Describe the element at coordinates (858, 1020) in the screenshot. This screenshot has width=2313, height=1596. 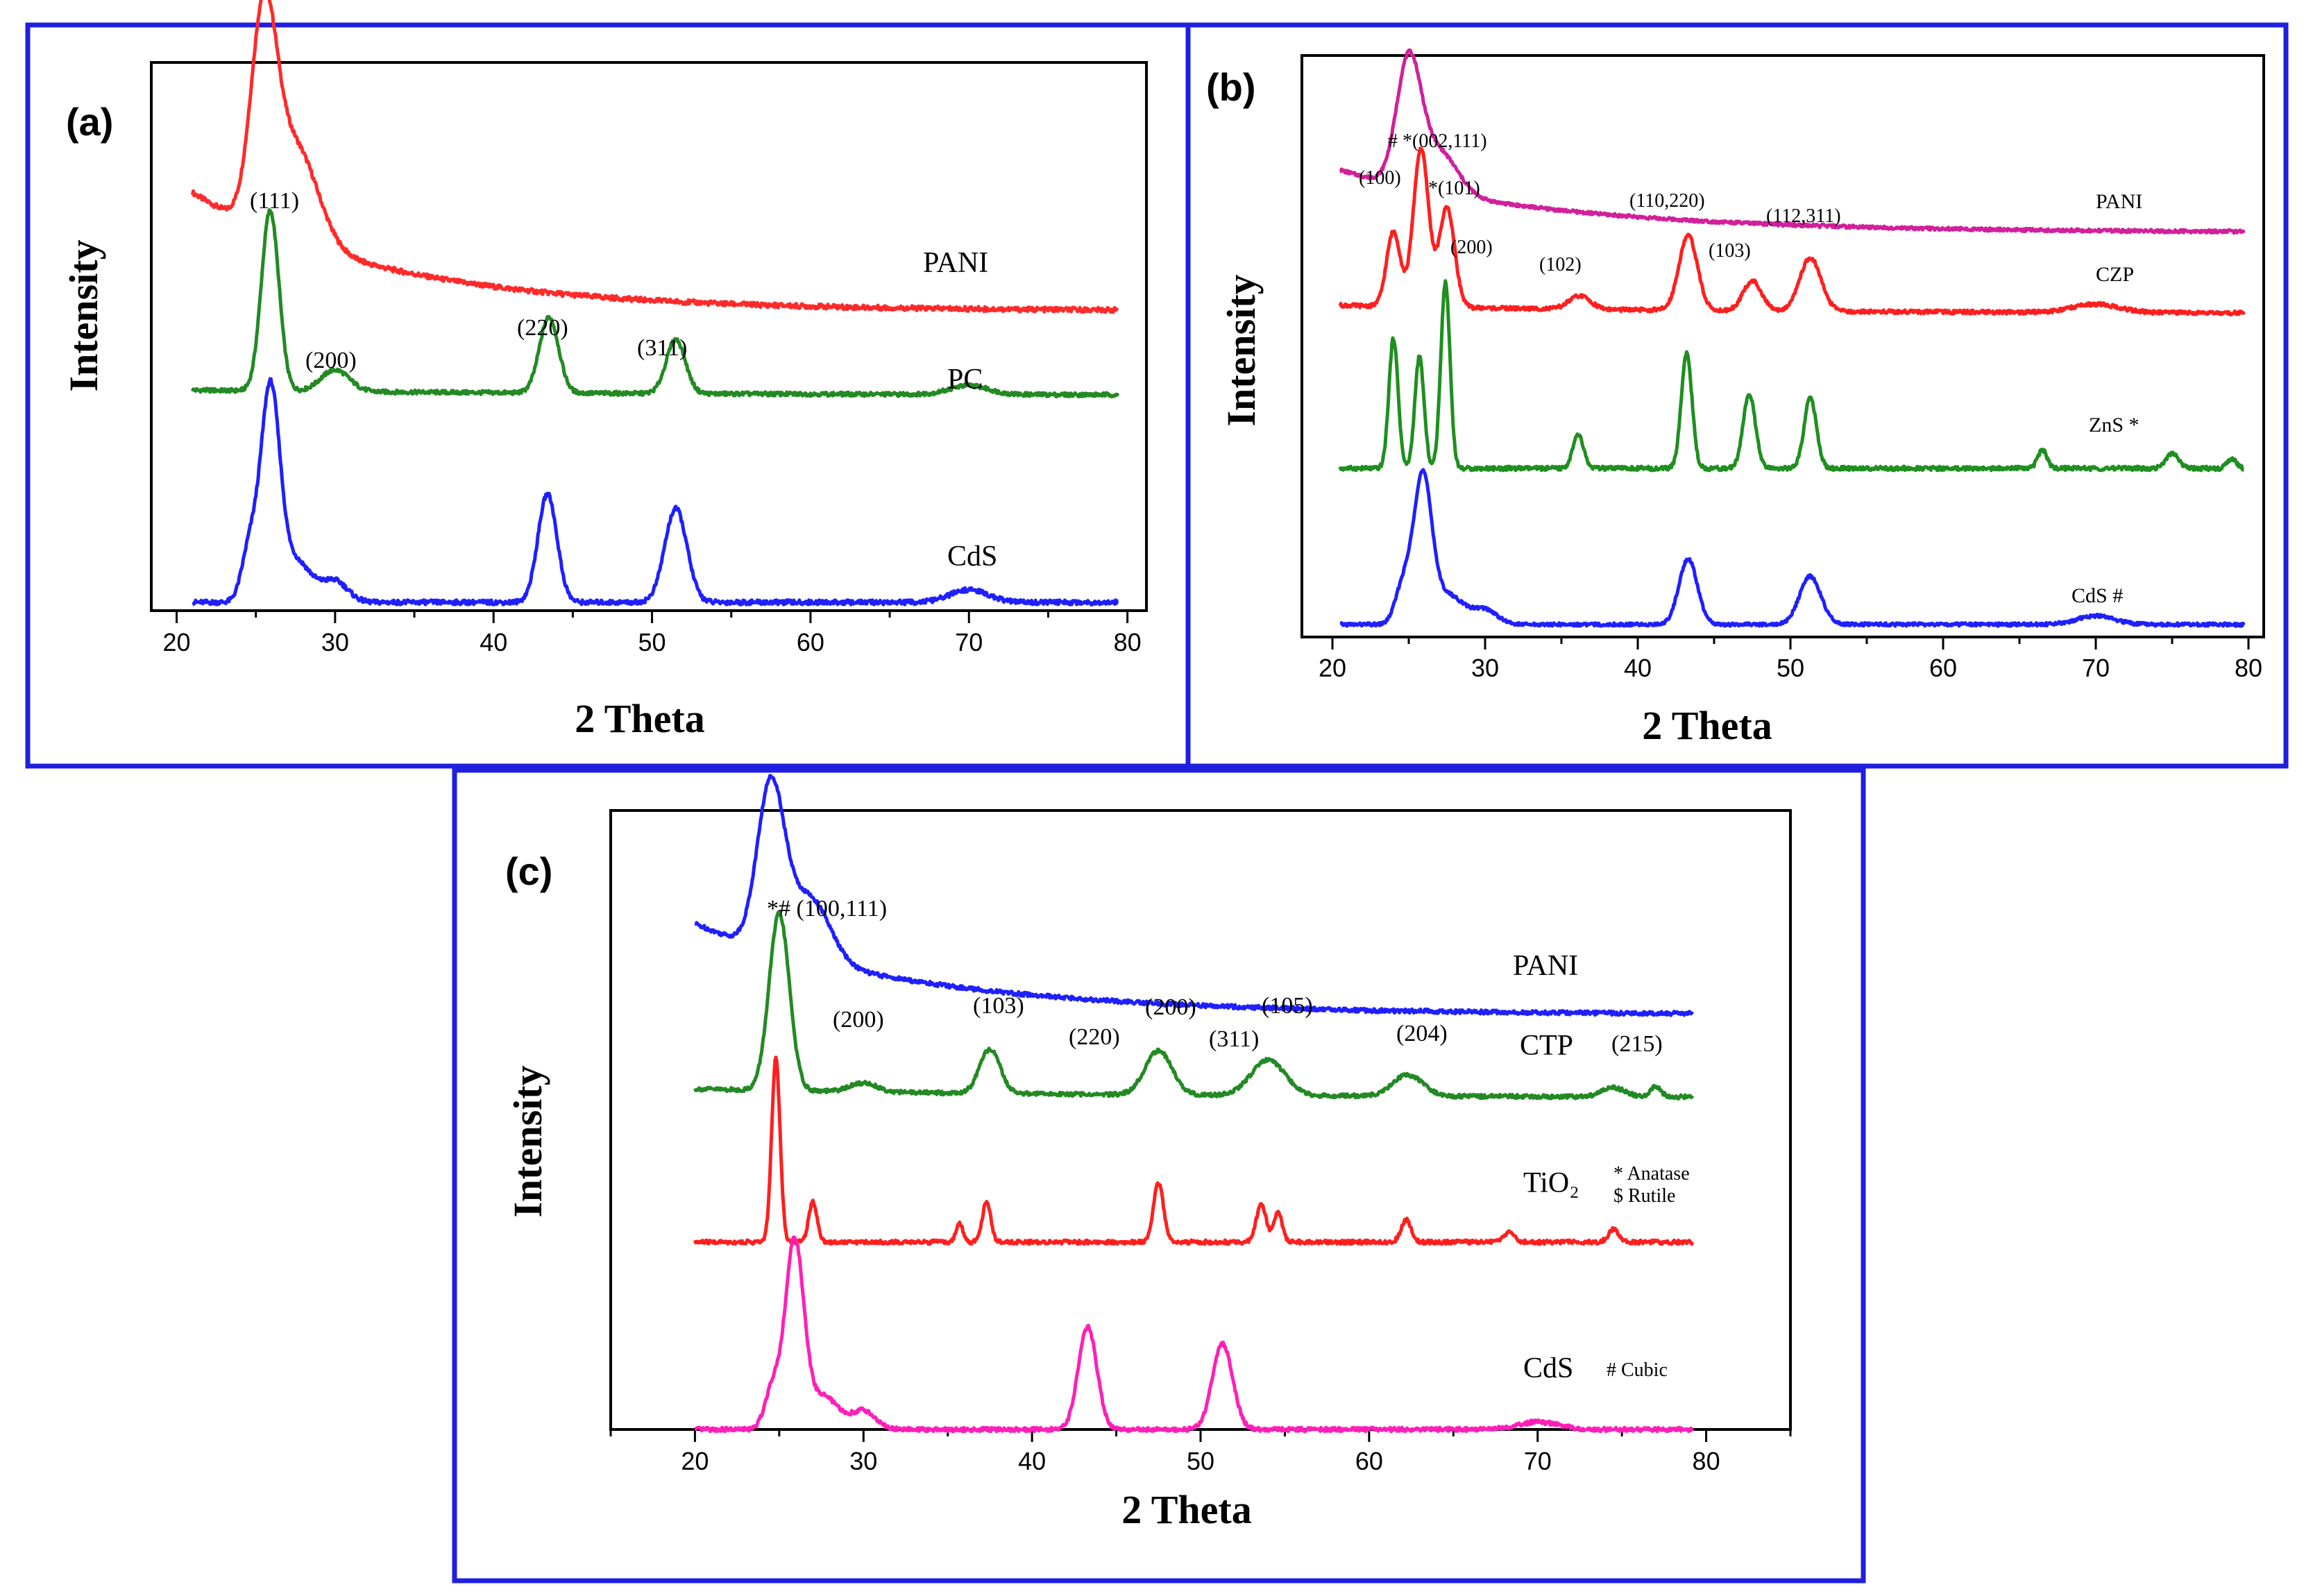
I see `panel-c-ann-200a: (200)` at that location.